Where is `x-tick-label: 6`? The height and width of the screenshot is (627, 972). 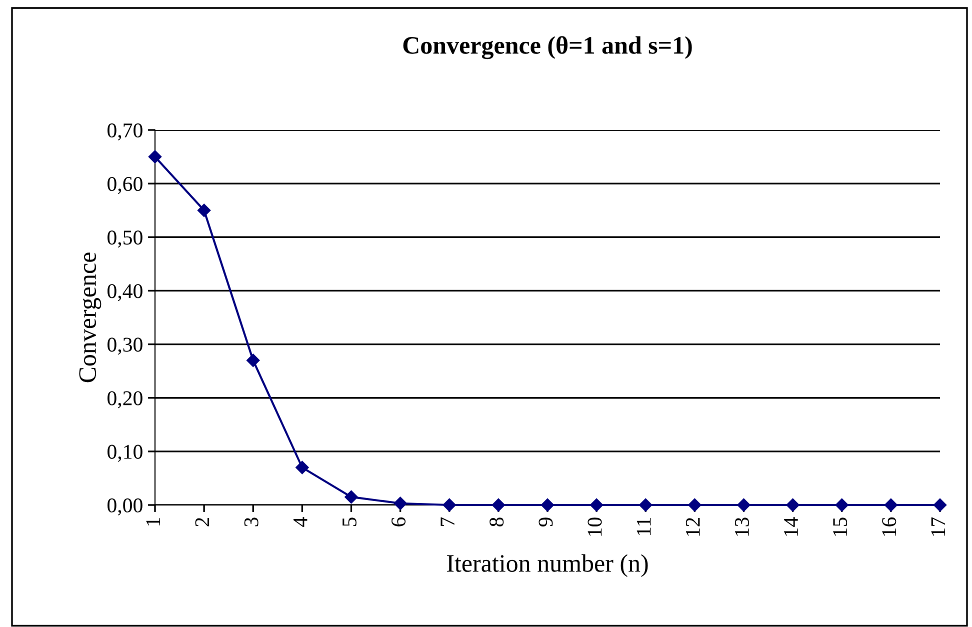
x-tick-label: 6 is located at coordinates (399, 521).